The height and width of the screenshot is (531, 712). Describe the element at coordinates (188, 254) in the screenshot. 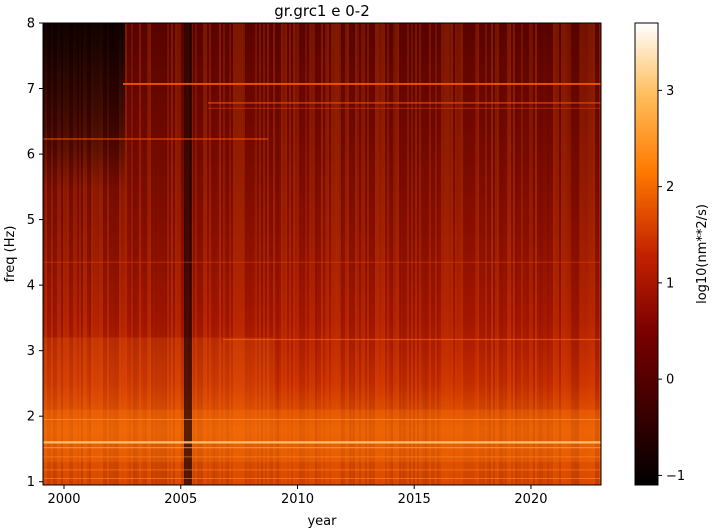

I see `data-gap-2005` at that location.